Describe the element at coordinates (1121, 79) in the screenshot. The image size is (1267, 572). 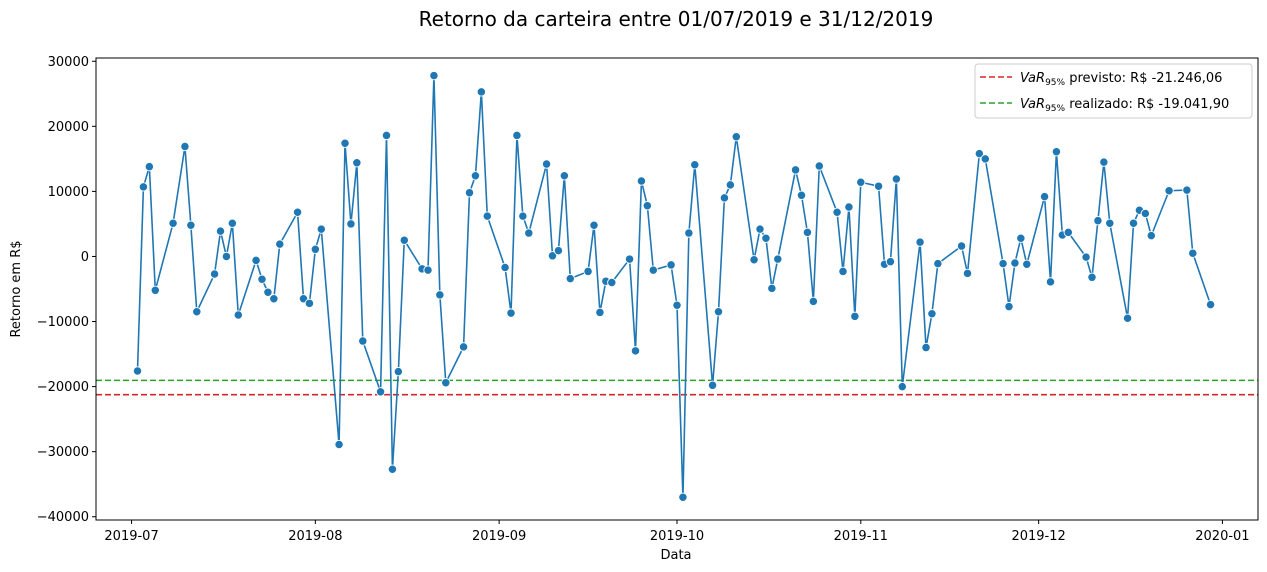
I see `legend-label-0: VaR95% previsto: R$ -21.246,06` at that location.